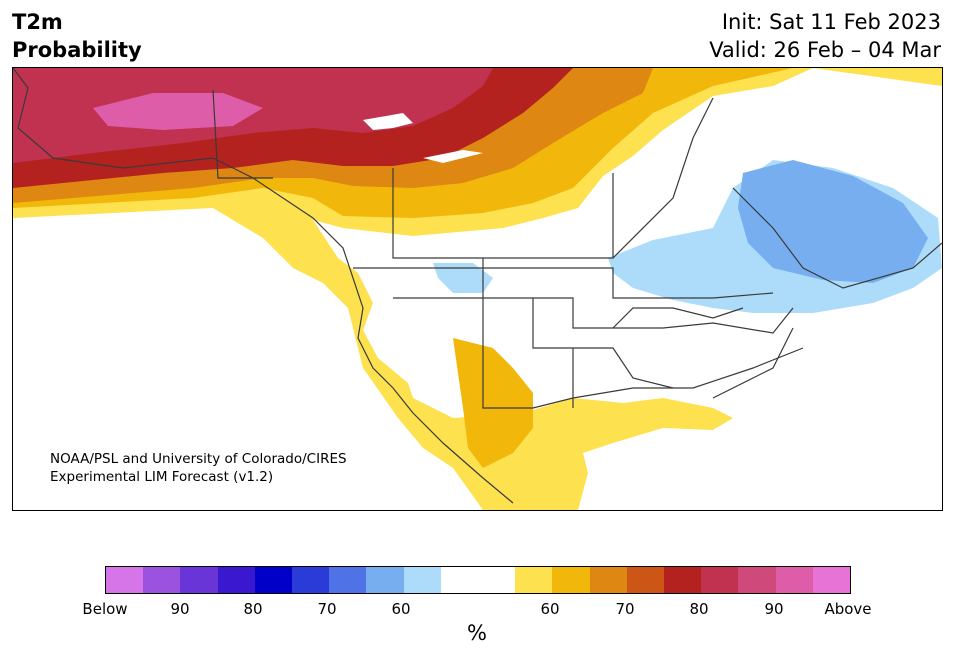 The width and height of the screenshot is (953, 659). Describe the element at coordinates (37, 22) in the screenshot. I see `title-line-1: T2m` at that location.